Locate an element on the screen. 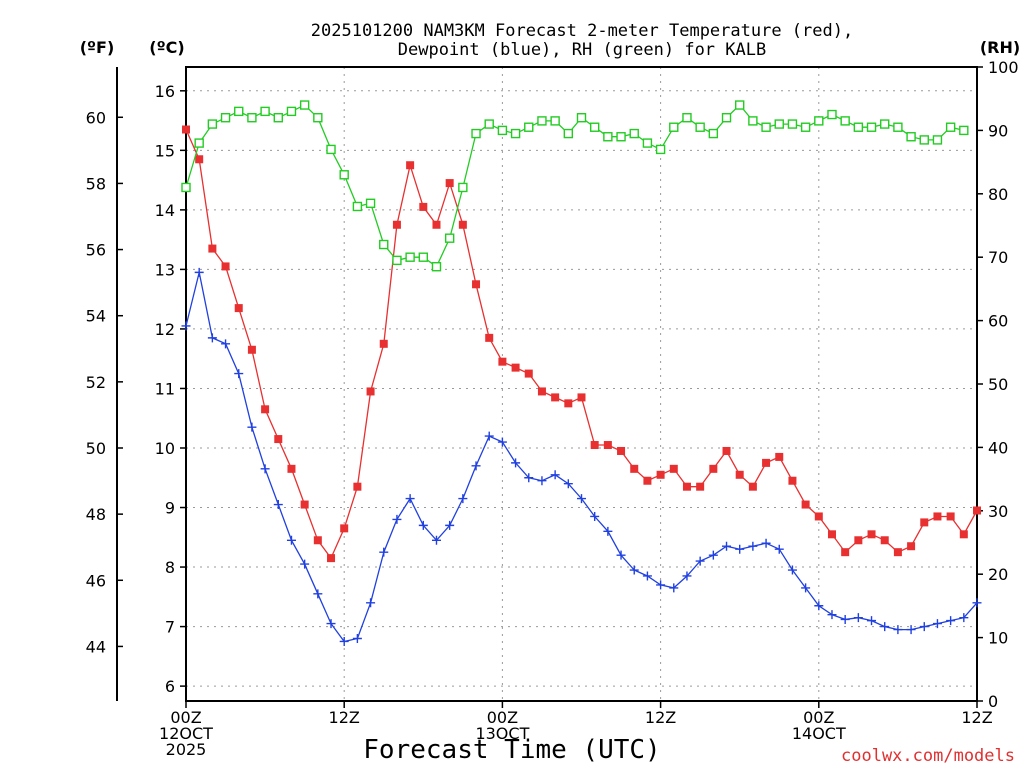 Image resolution: width=1024 pixels, height=768 pixels. x-tick-label: 12Z is located at coordinates (976, 717).